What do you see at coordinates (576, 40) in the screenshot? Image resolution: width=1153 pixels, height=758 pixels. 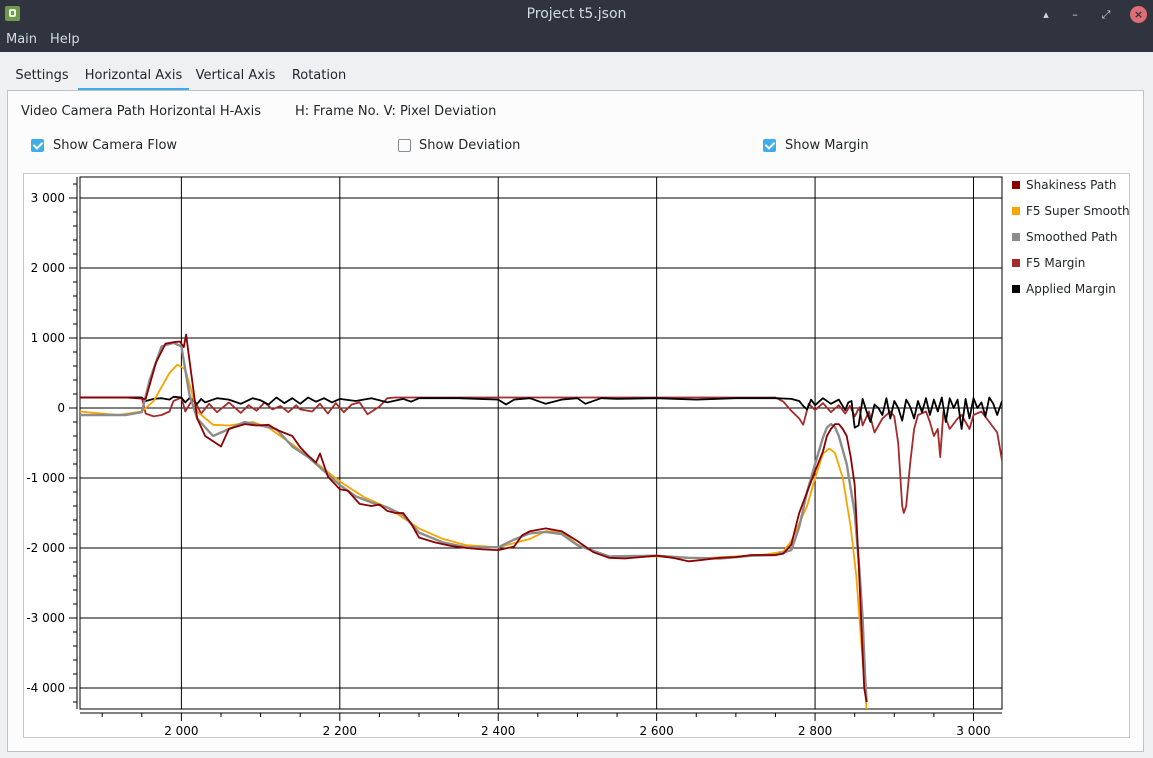 I see `menu-bar: Main Help` at bounding box center [576, 40].